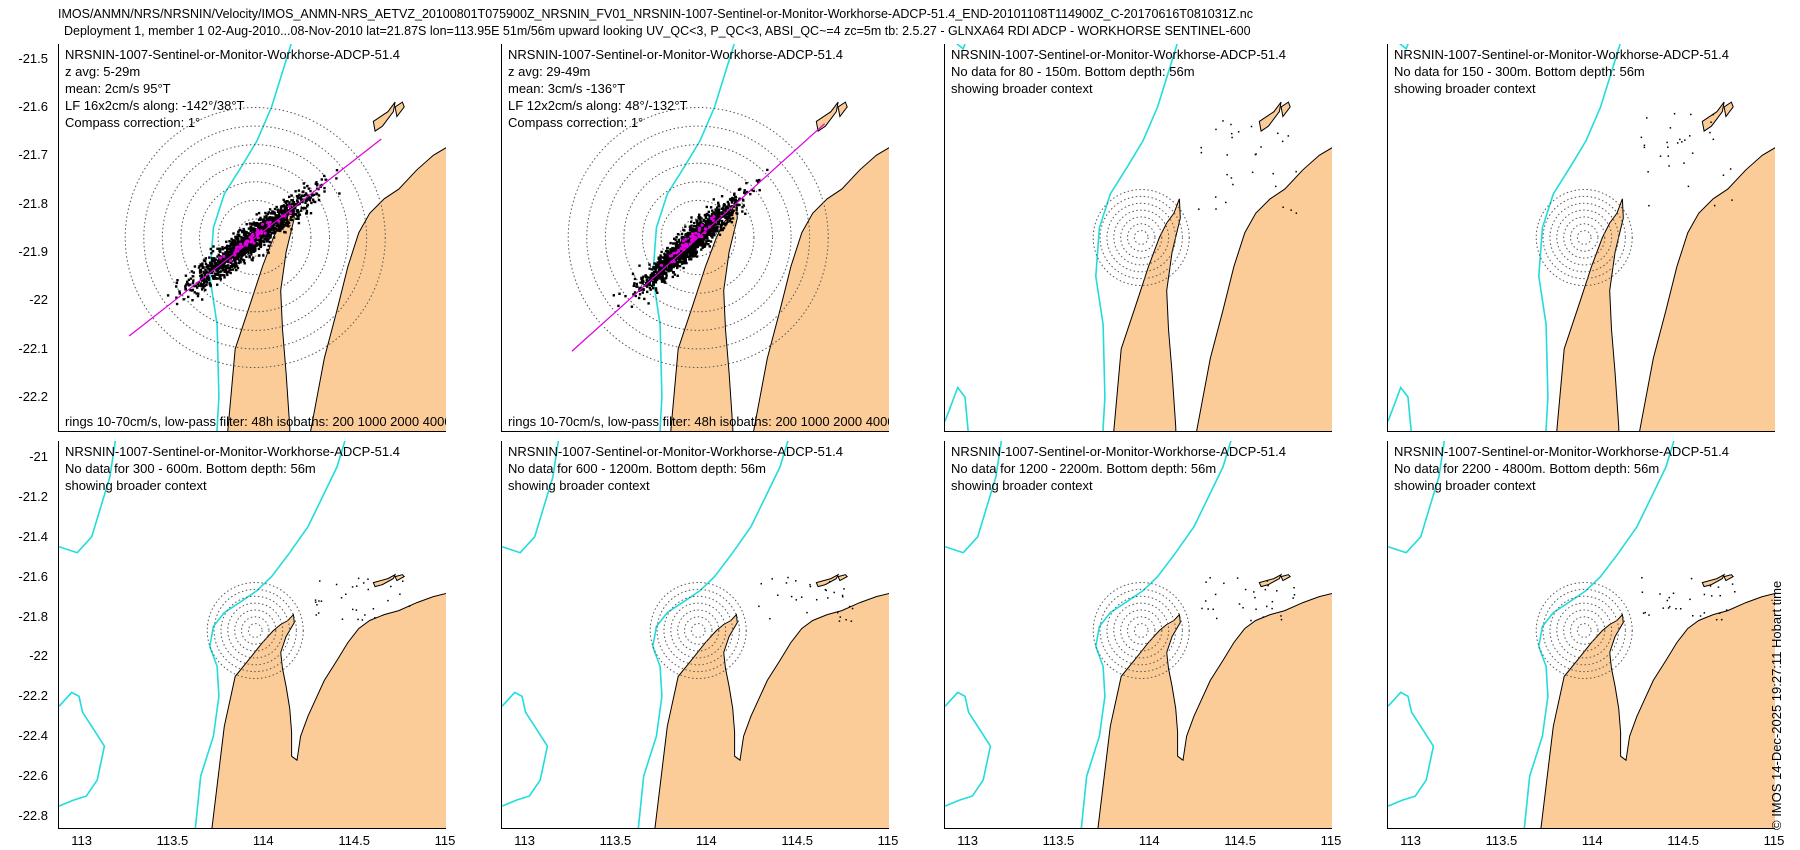  Describe the element at coordinates (33, 348) in the screenshot. I see `y-tick-label: -22.1` at that location.